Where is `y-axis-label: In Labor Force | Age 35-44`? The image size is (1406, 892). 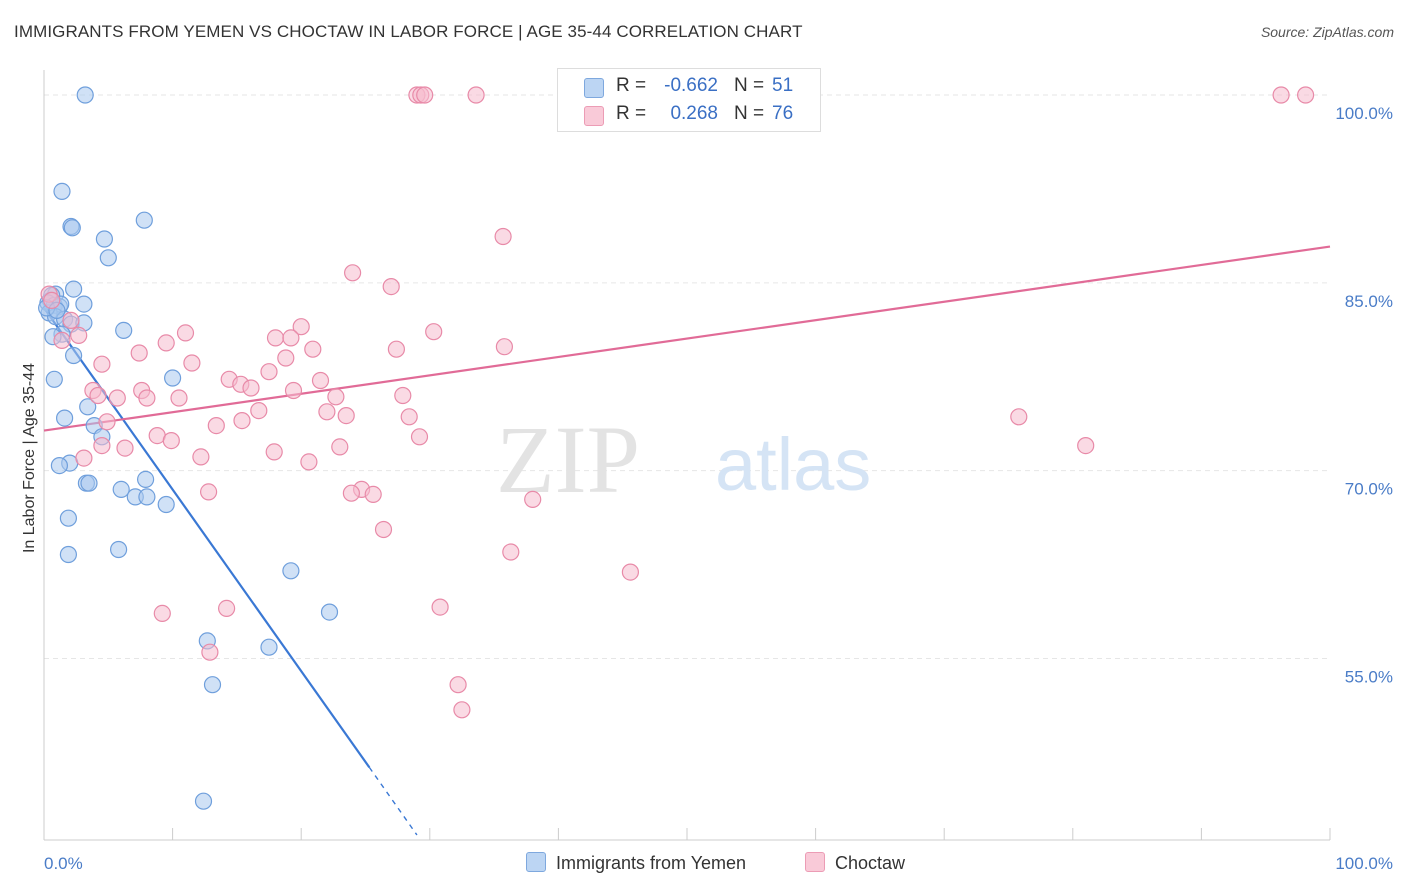
y-axis-label: In Labor Force | Age 35-44 is located at coordinates (29, 458).